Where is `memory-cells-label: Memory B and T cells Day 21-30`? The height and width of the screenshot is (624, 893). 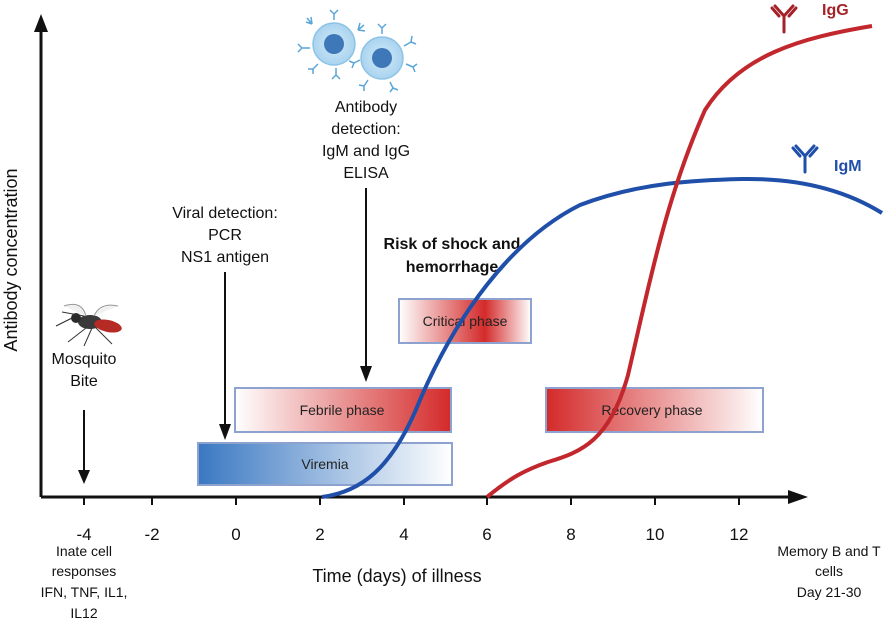 memory-cells-label: Memory B and T cells Day 21-30 is located at coordinates (829, 571).